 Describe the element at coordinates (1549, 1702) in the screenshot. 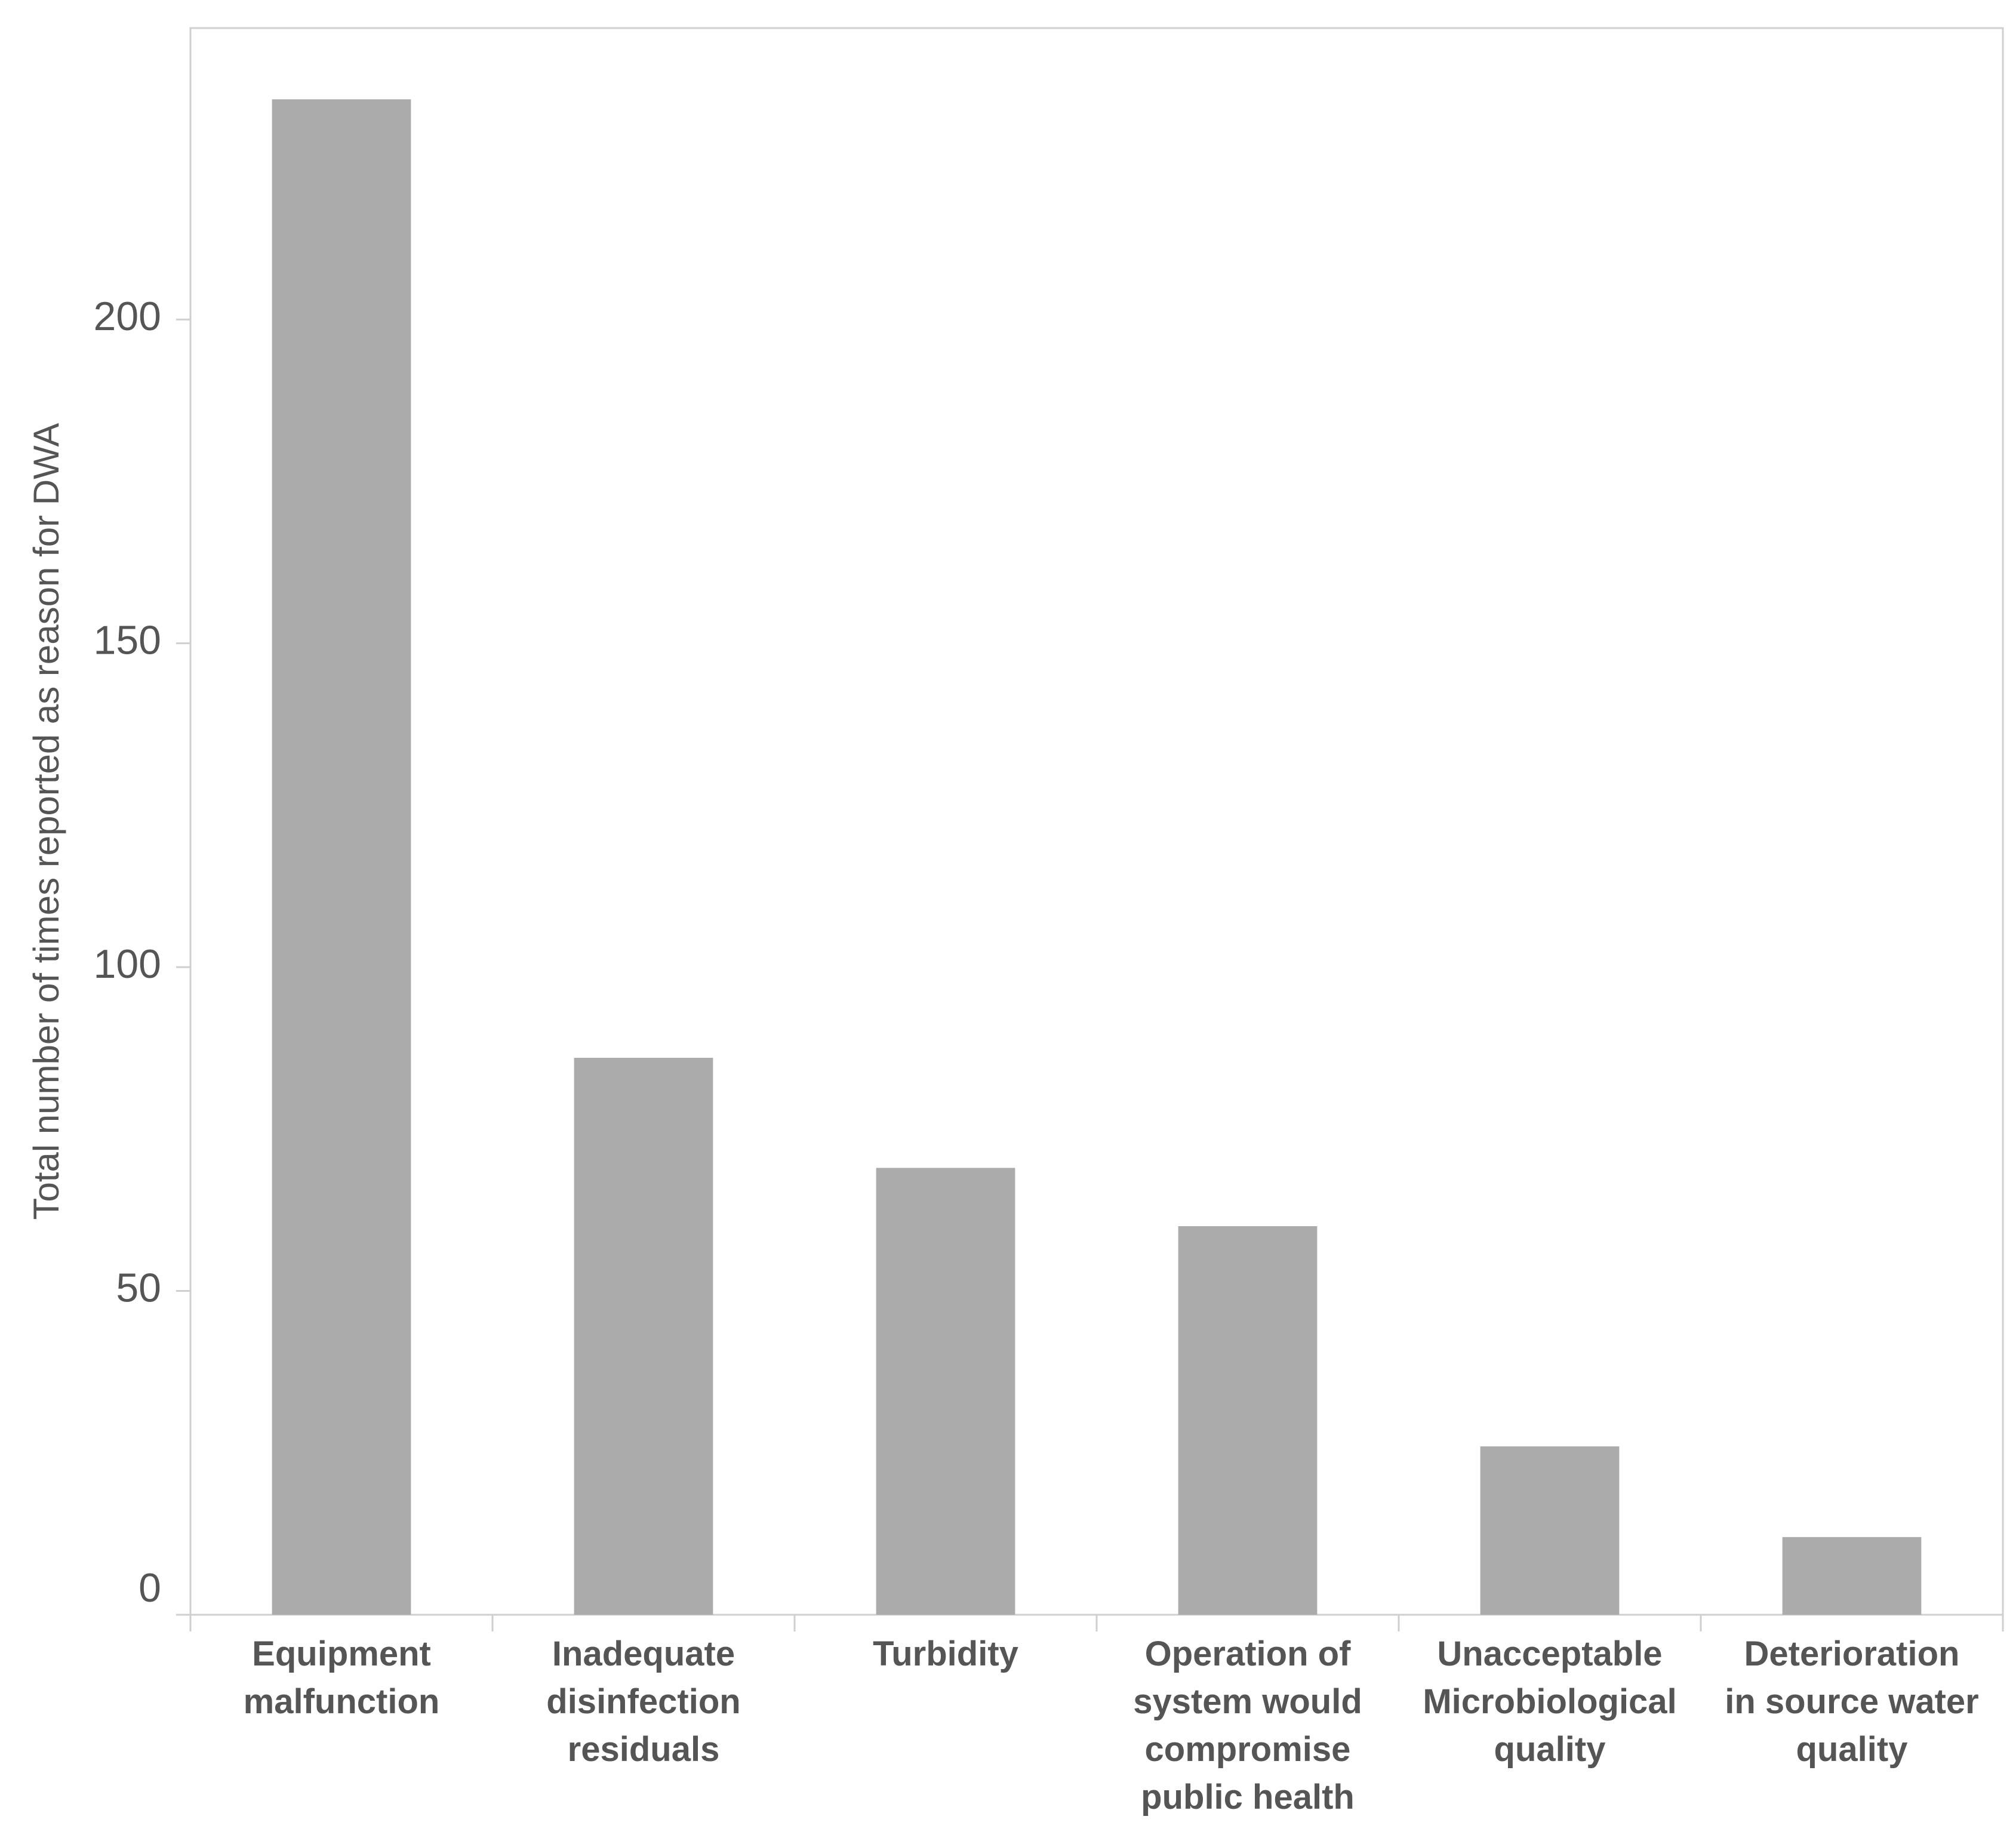

I see `x-tick-label: Unacceptable Microbiological quality` at that location.